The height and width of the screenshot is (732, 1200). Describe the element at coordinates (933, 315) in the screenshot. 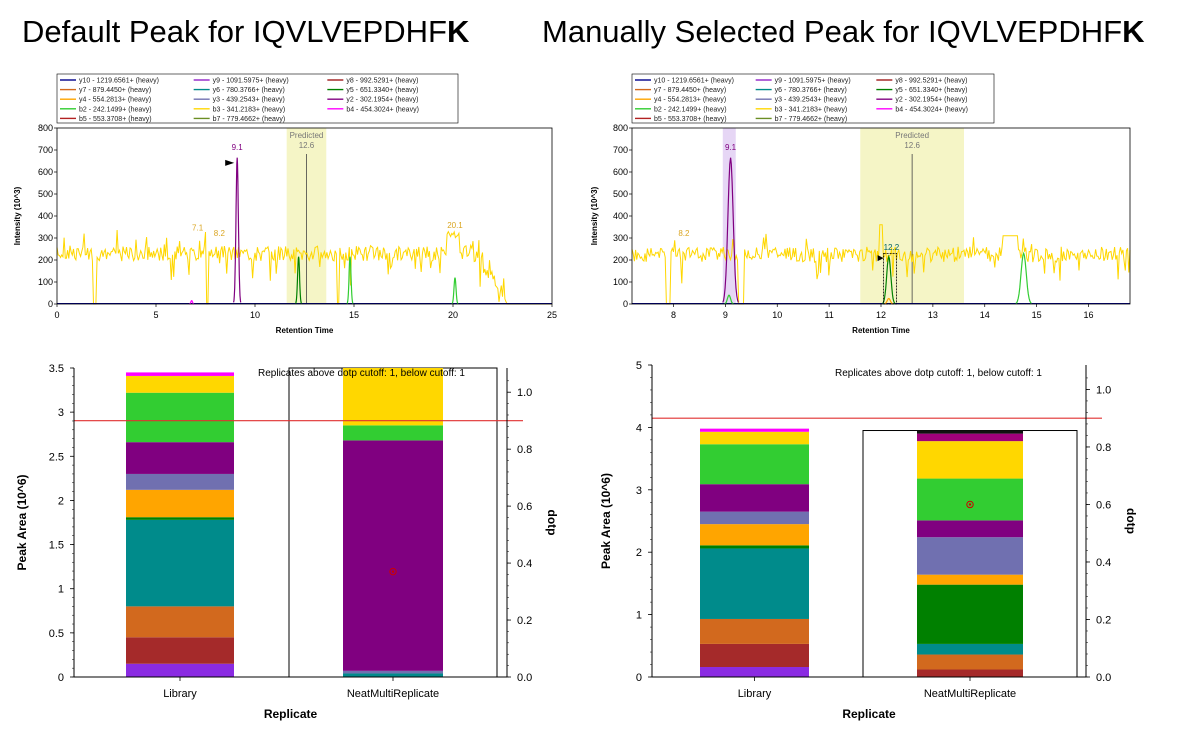

I see `x-tick-label: 13` at that location.